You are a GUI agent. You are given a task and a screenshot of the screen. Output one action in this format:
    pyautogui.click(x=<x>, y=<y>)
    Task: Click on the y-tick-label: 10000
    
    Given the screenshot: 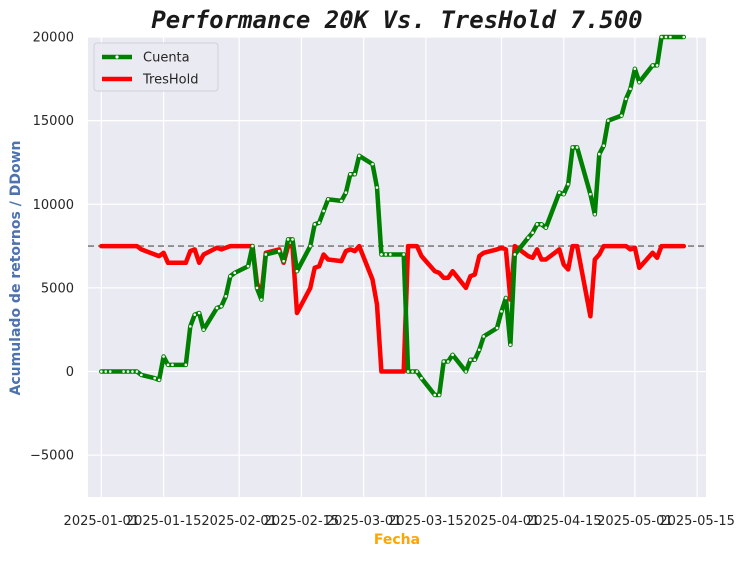 What is the action you would take?
    pyautogui.click(x=53, y=205)
    